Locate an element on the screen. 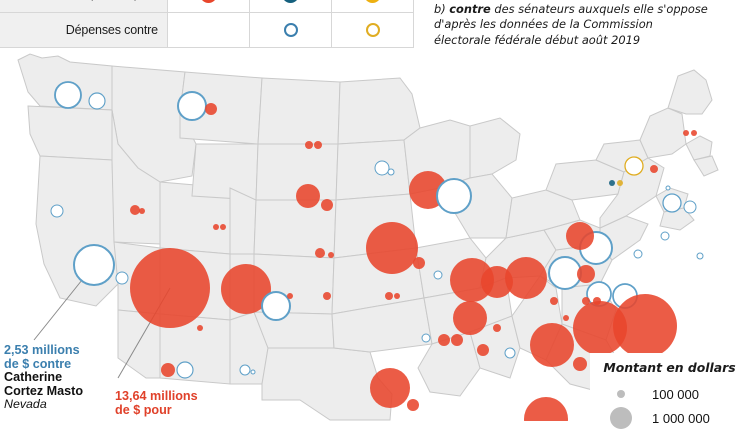 This screenshot has width=749, height=430. legend-row: Dépenses pour is located at coordinates (207, 6).